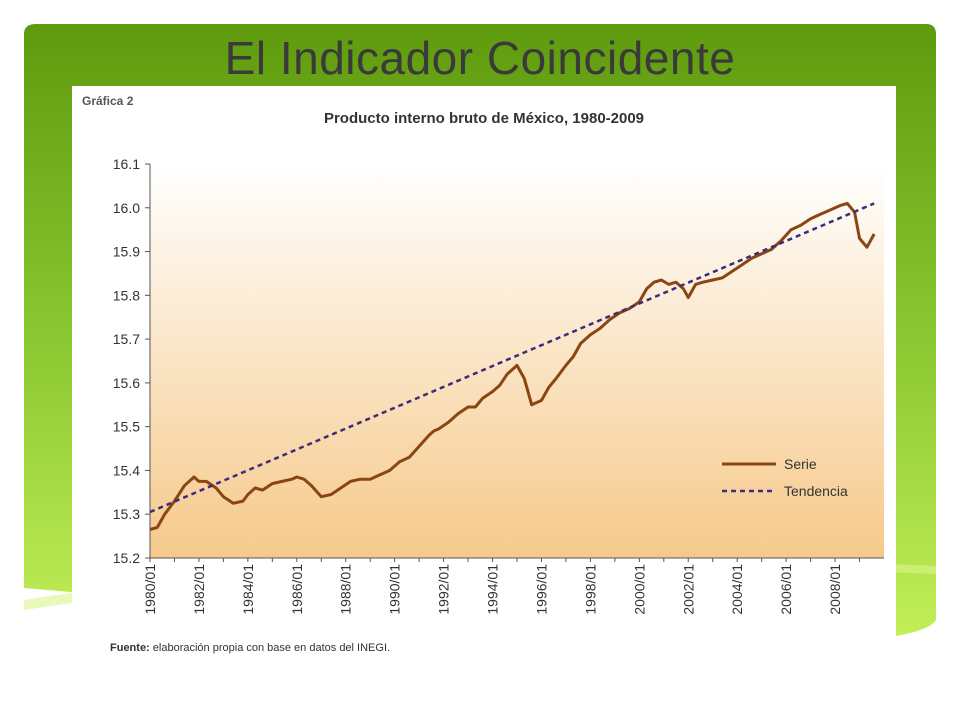  I want to click on x-tick-label: 1982/01, so click(199, 589).